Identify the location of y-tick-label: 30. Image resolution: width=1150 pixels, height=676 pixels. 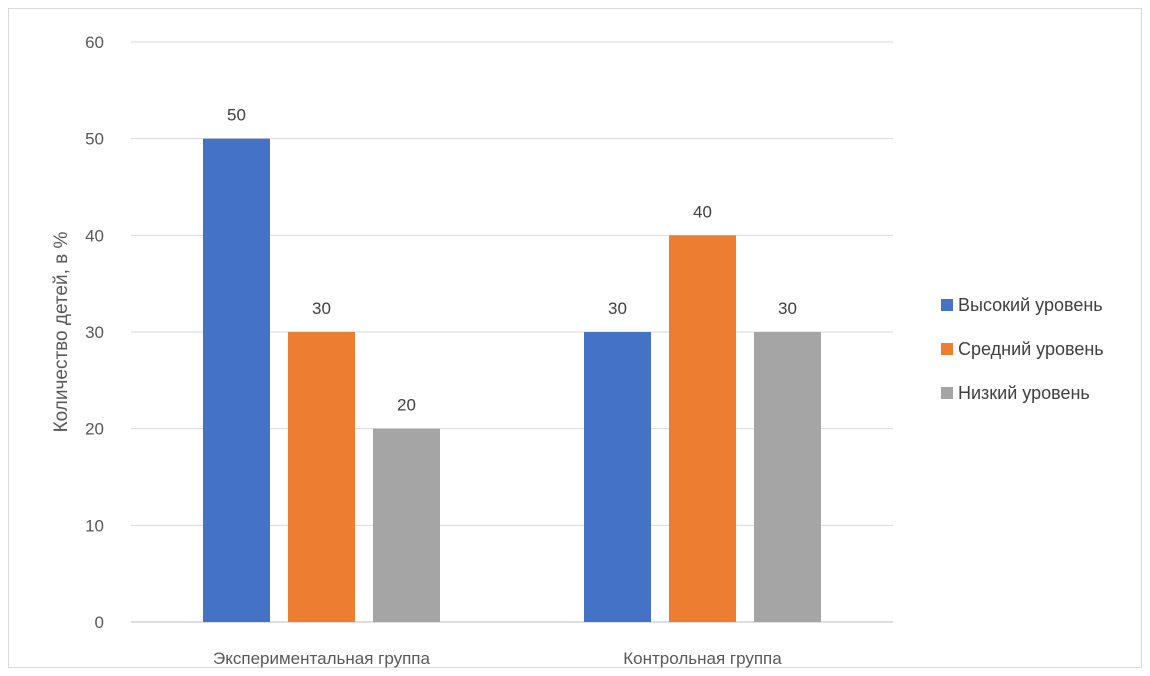
(94, 332).